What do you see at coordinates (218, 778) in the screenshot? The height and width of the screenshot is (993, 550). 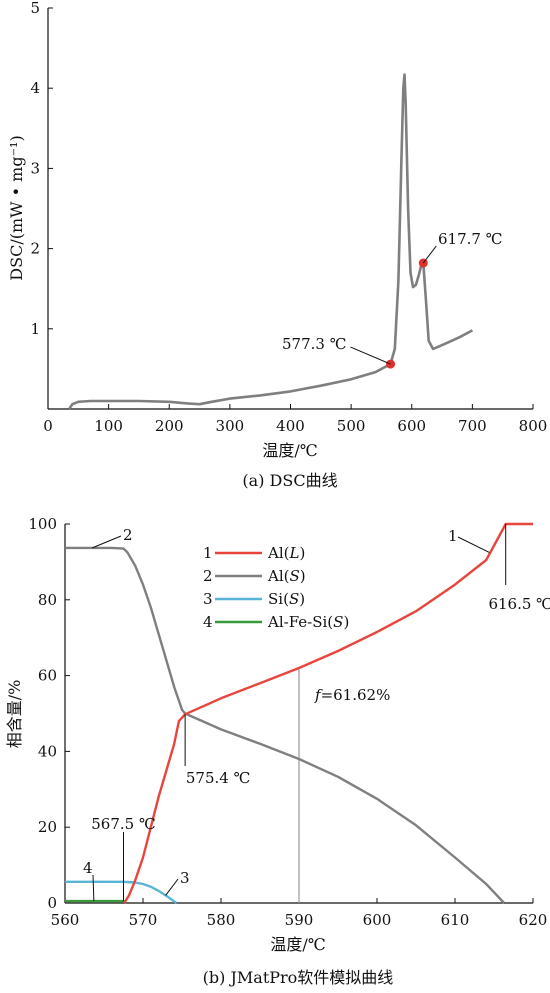 I see `chart-b-annotation-575: 575.4 ℃` at bounding box center [218, 778].